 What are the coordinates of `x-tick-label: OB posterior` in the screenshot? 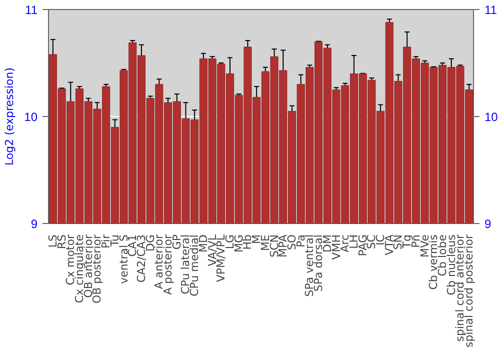 It's located at (97, 269).